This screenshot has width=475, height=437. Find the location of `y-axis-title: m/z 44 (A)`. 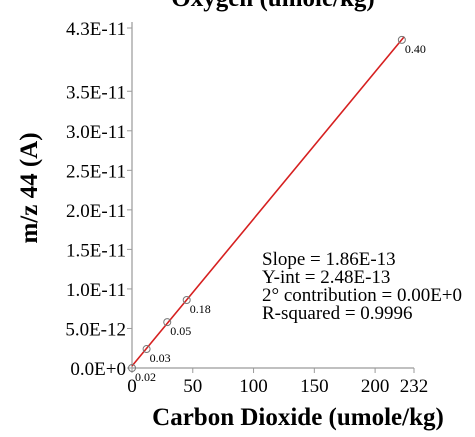

y-axis-title: m/z 44 (A) is located at coordinates (29, 187).